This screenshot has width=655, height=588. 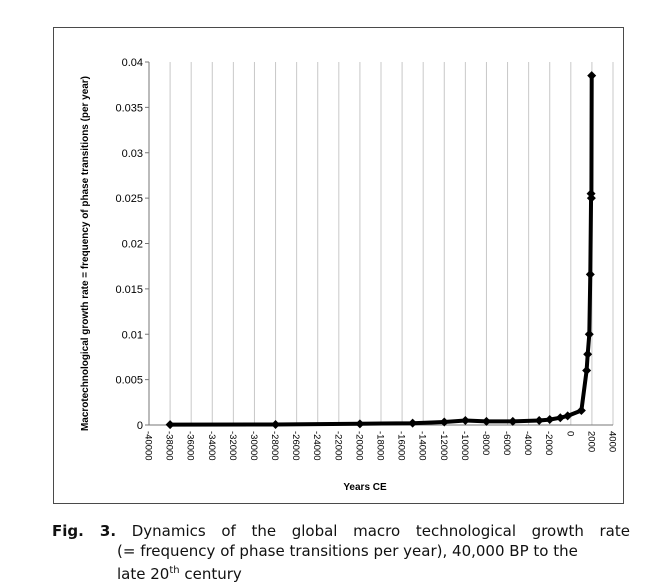 What do you see at coordinates (211, 446) in the screenshot?
I see `x-tick-label: -34000` at bounding box center [211, 446].